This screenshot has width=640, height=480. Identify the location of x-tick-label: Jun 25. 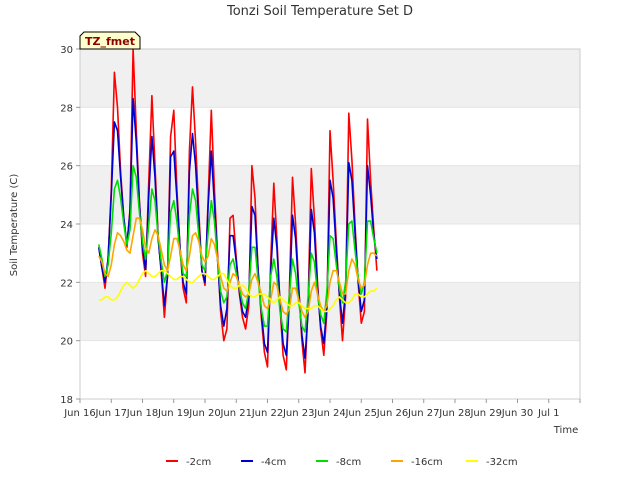
(360, 413).